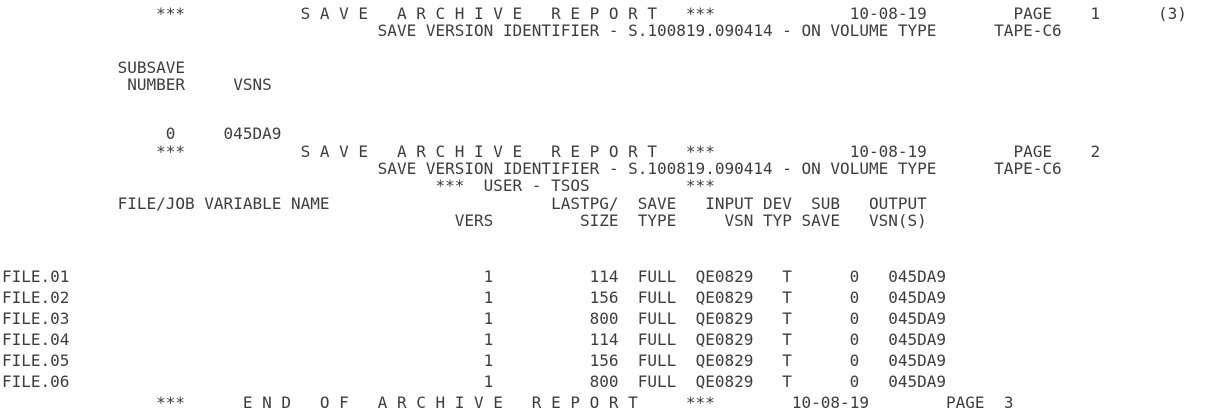 The height and width of the screenshot is (419, 1208). I want to click on table-row: FILE.02 1 156 FULL QE0829 T 0 045DA9, so click(605, 297).